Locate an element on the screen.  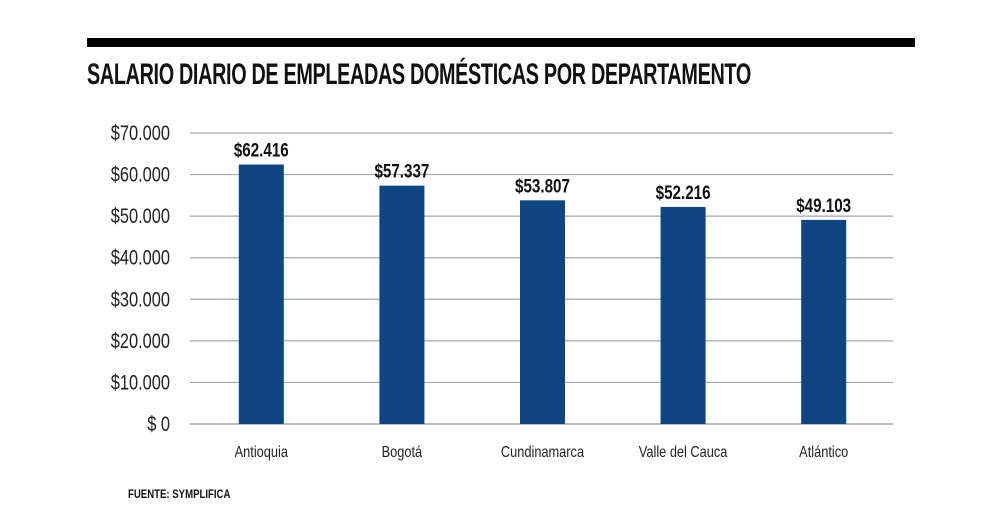
x-tick-label: Atlántico is located at coordinates (823, 453).